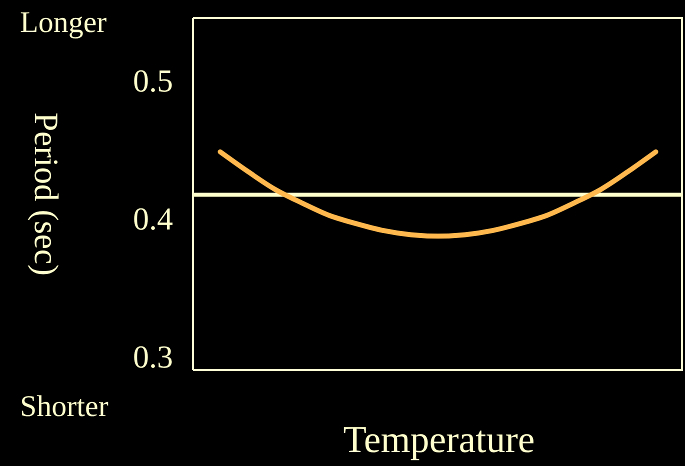 The height and width of the screenshot is (466, 685). I want to click on y-tick-label: 0.4, so click(153, 218).